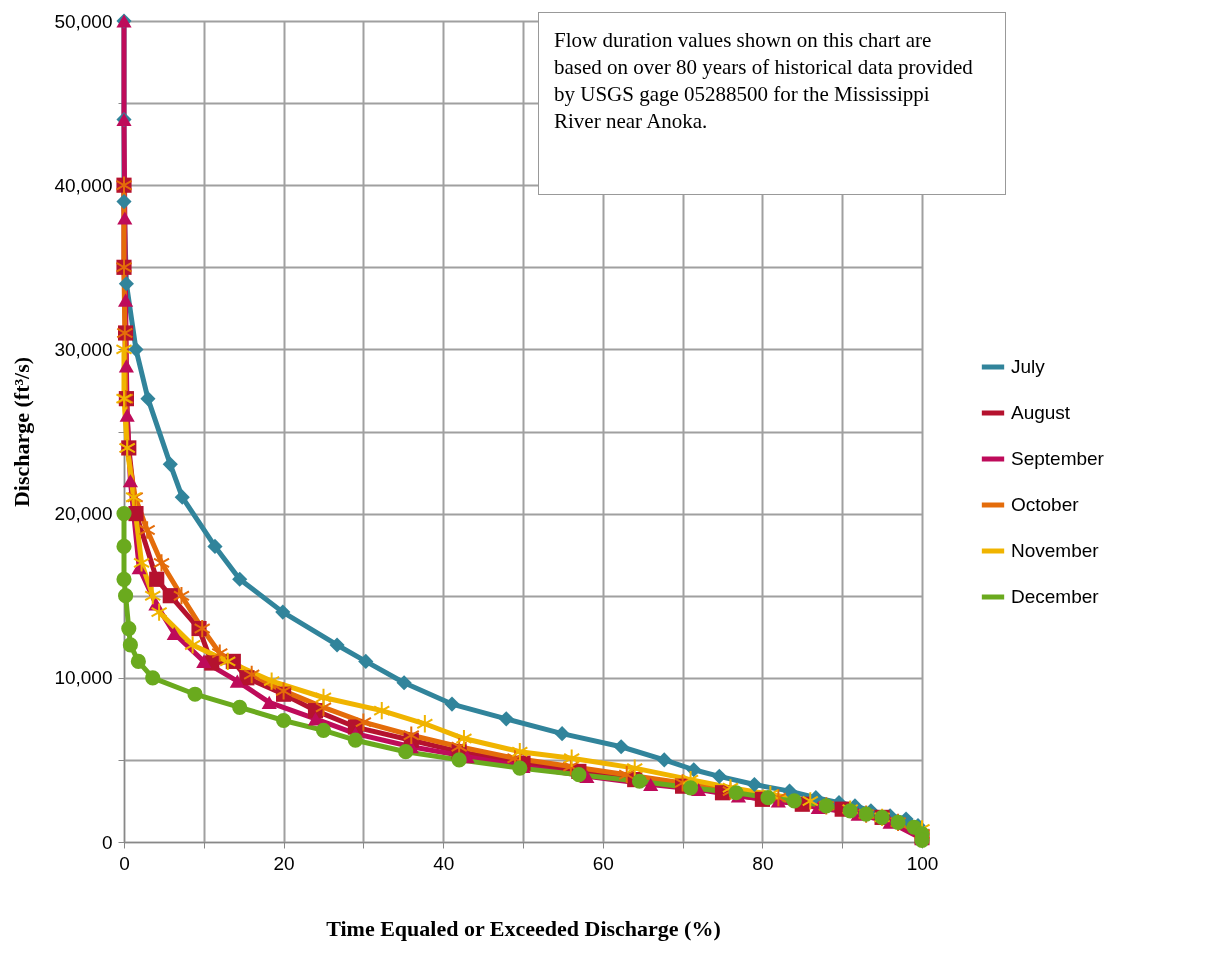 This screenshot has height=961, width=1223. Describe the element at coordinates (1041, 412) in the screenshot. I see `legend-label: August` at that location.